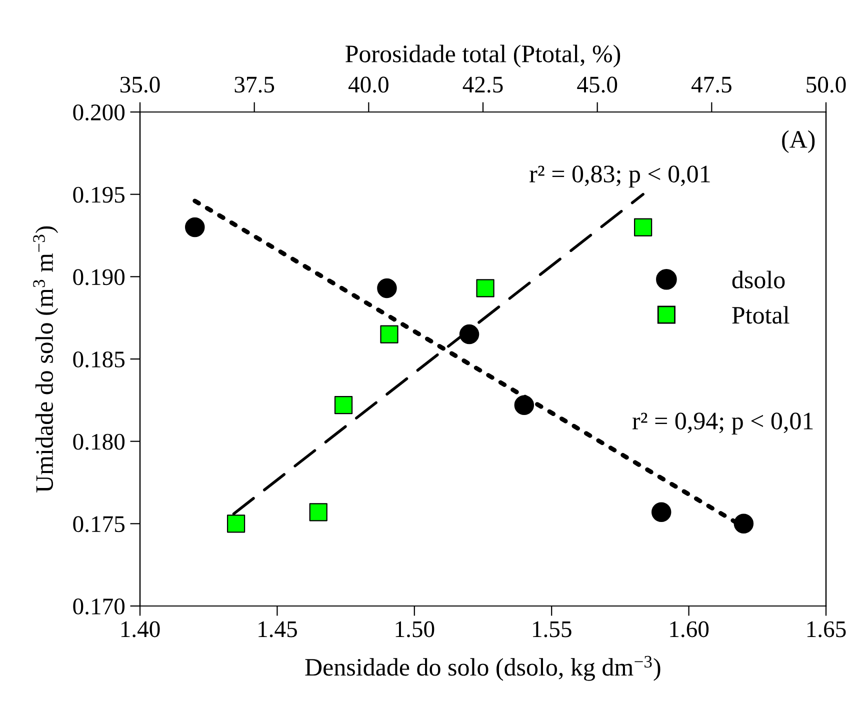 Image resolution: width=854 pixels, height=706 pixels. Describe the element at coordinates (98, 359) in the screenshot. I see `y-tick-label: 0.185` at that location.